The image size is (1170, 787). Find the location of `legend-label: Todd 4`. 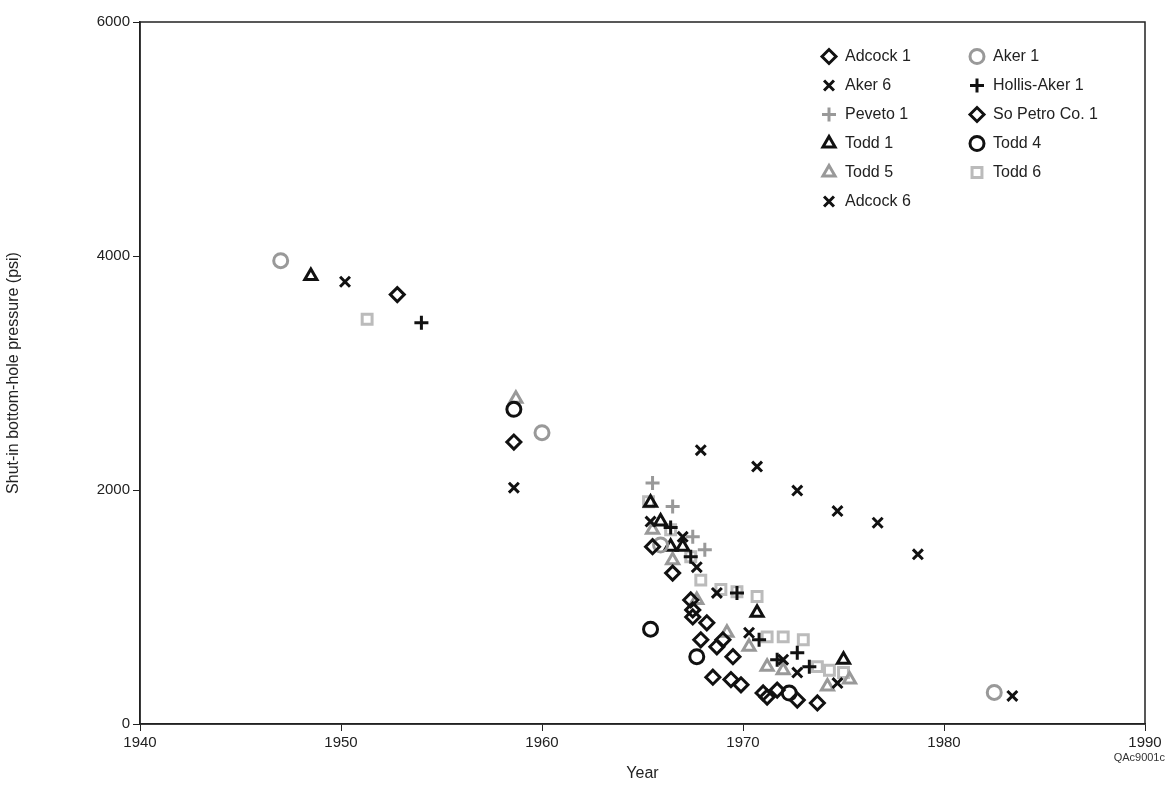

legend-label: Todd 4 is located at coordinates (1017, 142).